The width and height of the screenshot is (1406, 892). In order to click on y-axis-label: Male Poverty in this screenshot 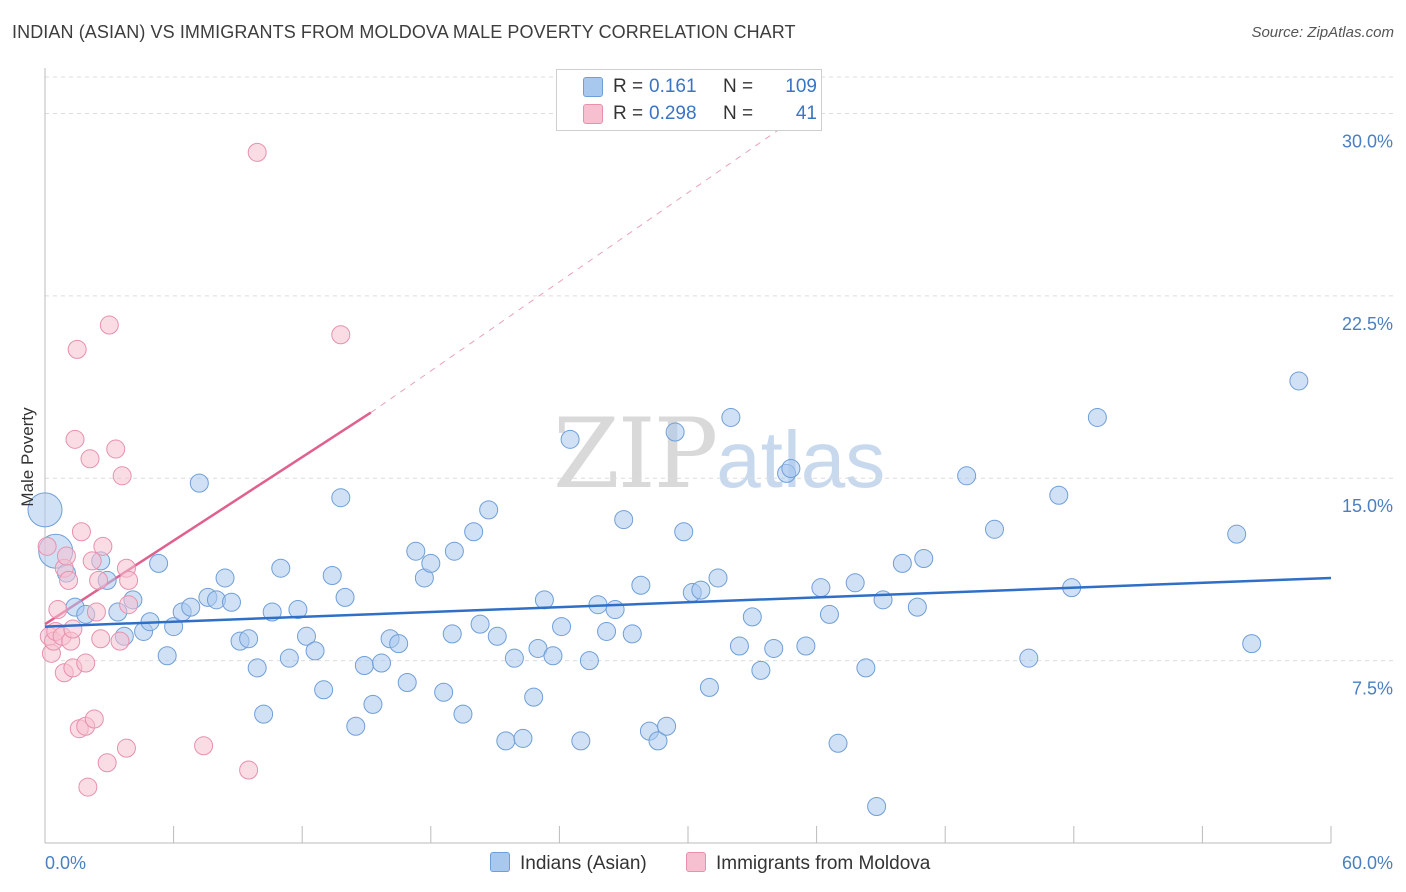, I will do `click(27, 457)`.